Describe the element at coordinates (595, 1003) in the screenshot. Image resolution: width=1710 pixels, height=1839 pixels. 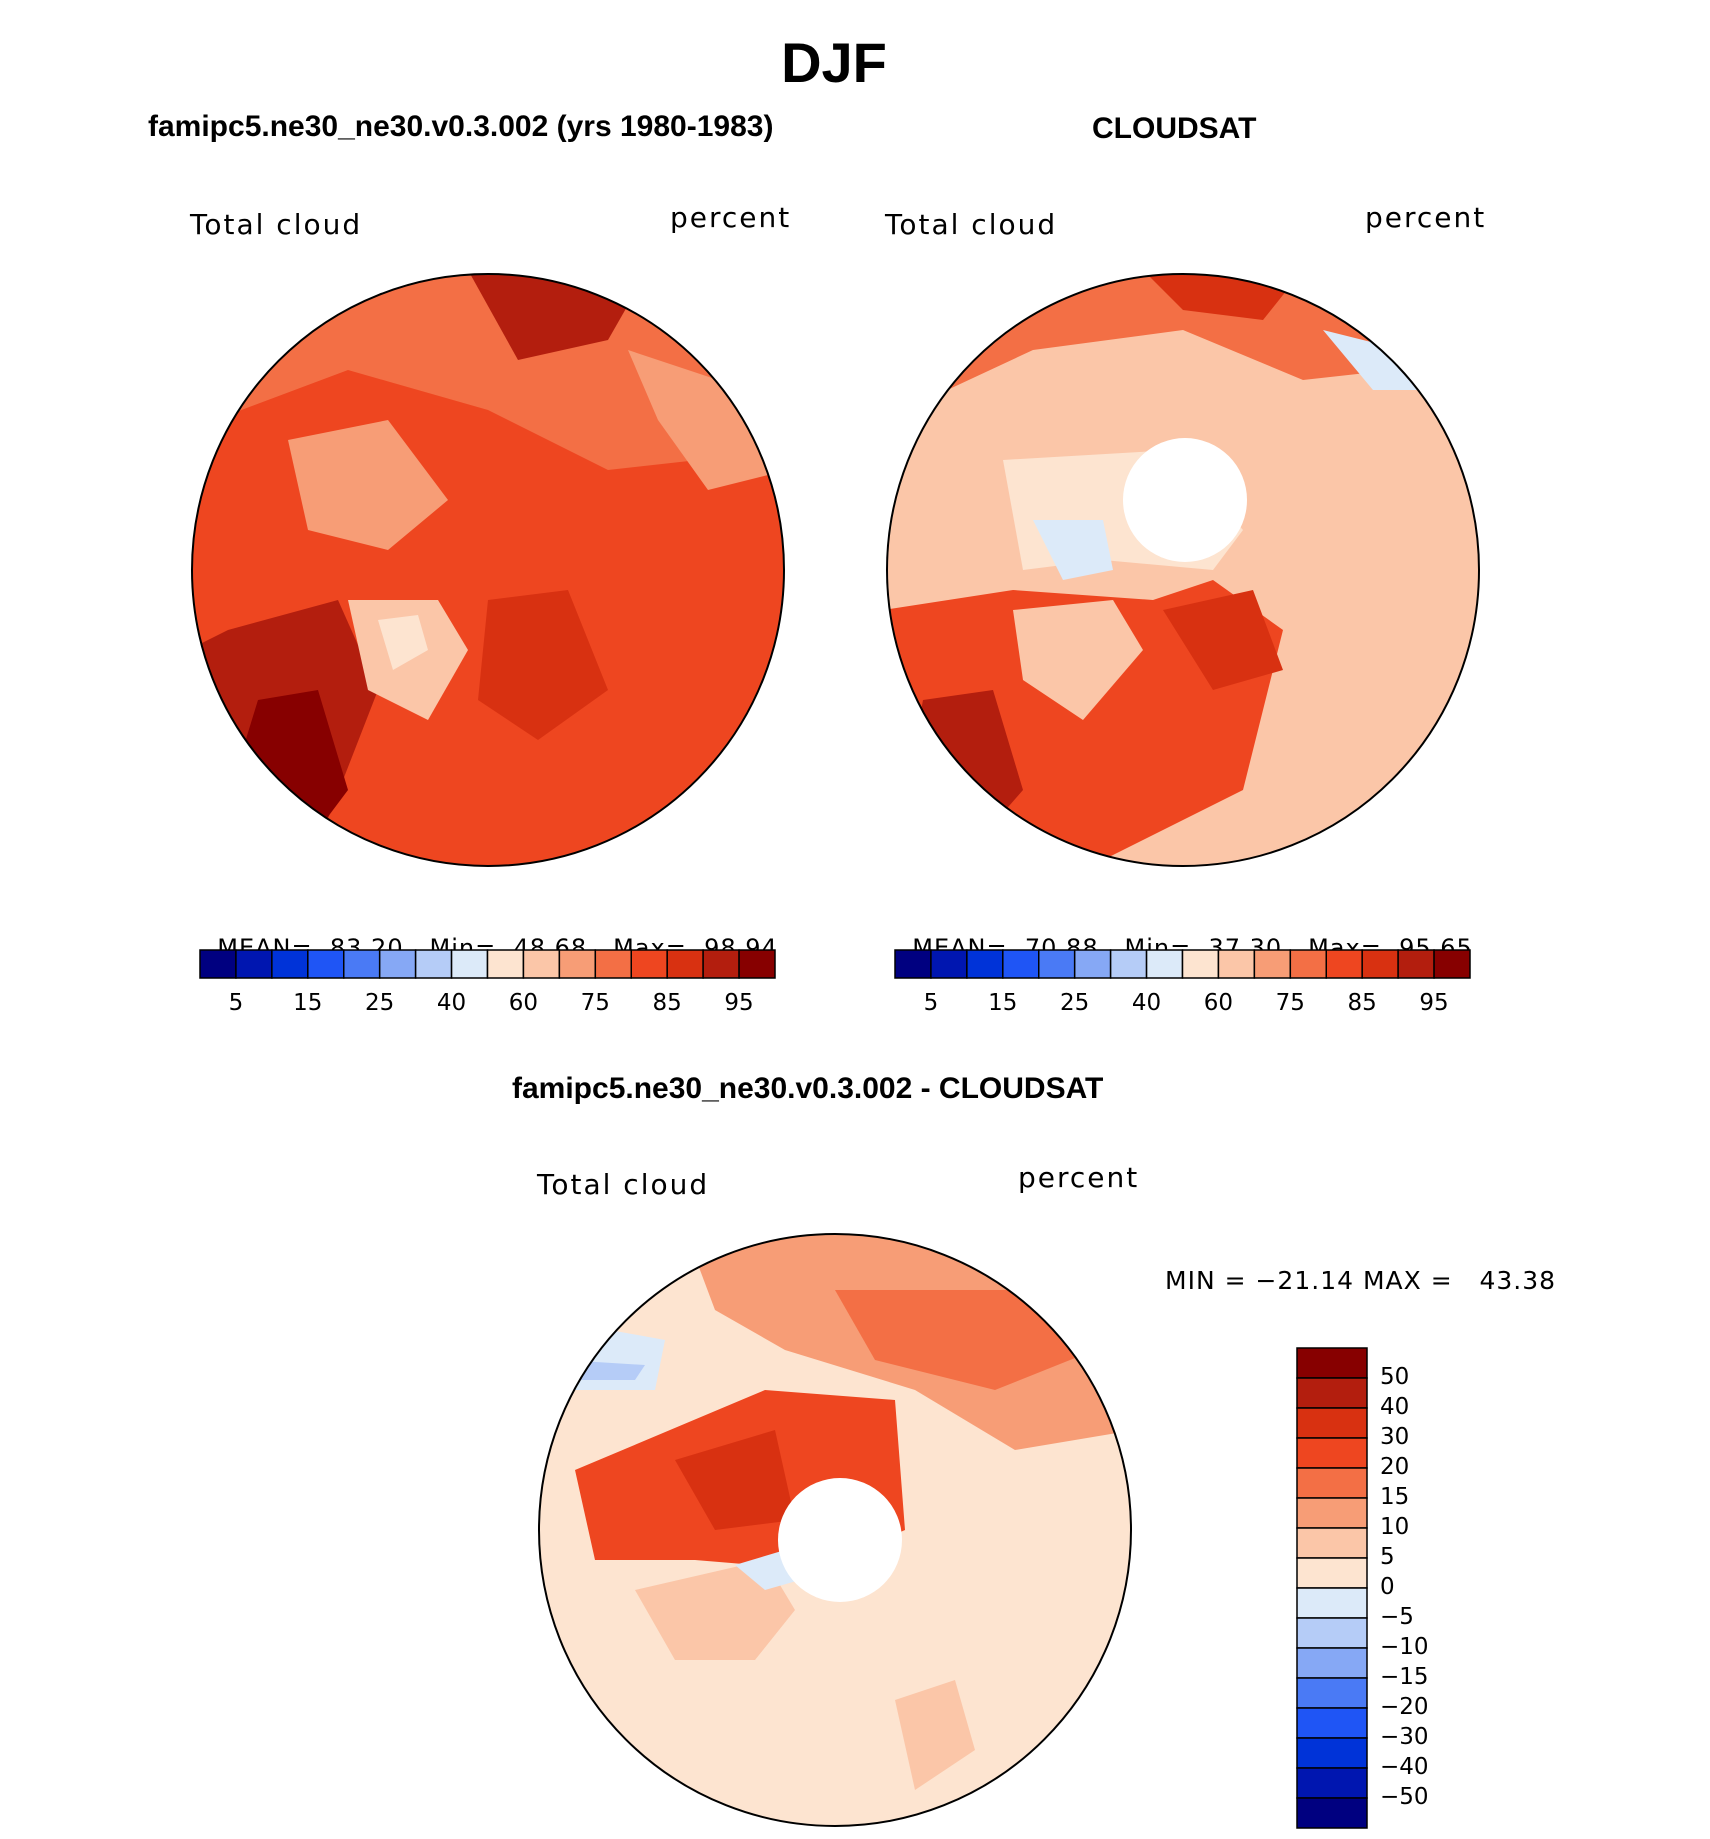
I see `model-colorbar-tick-label: 75` at that location.